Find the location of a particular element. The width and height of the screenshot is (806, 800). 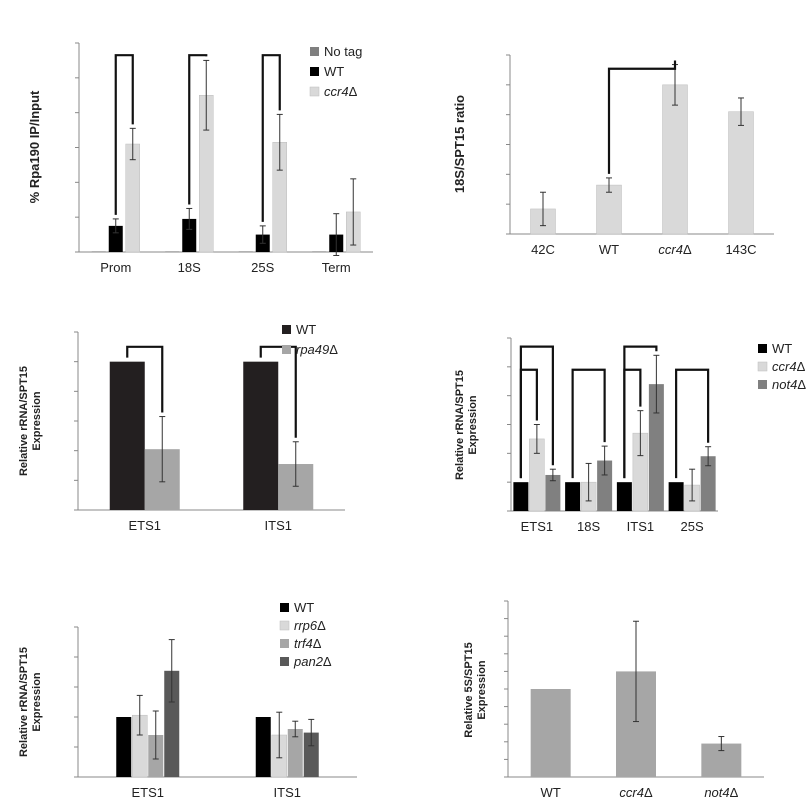

x-tick-label: Term is located at coordinates (336, 267).